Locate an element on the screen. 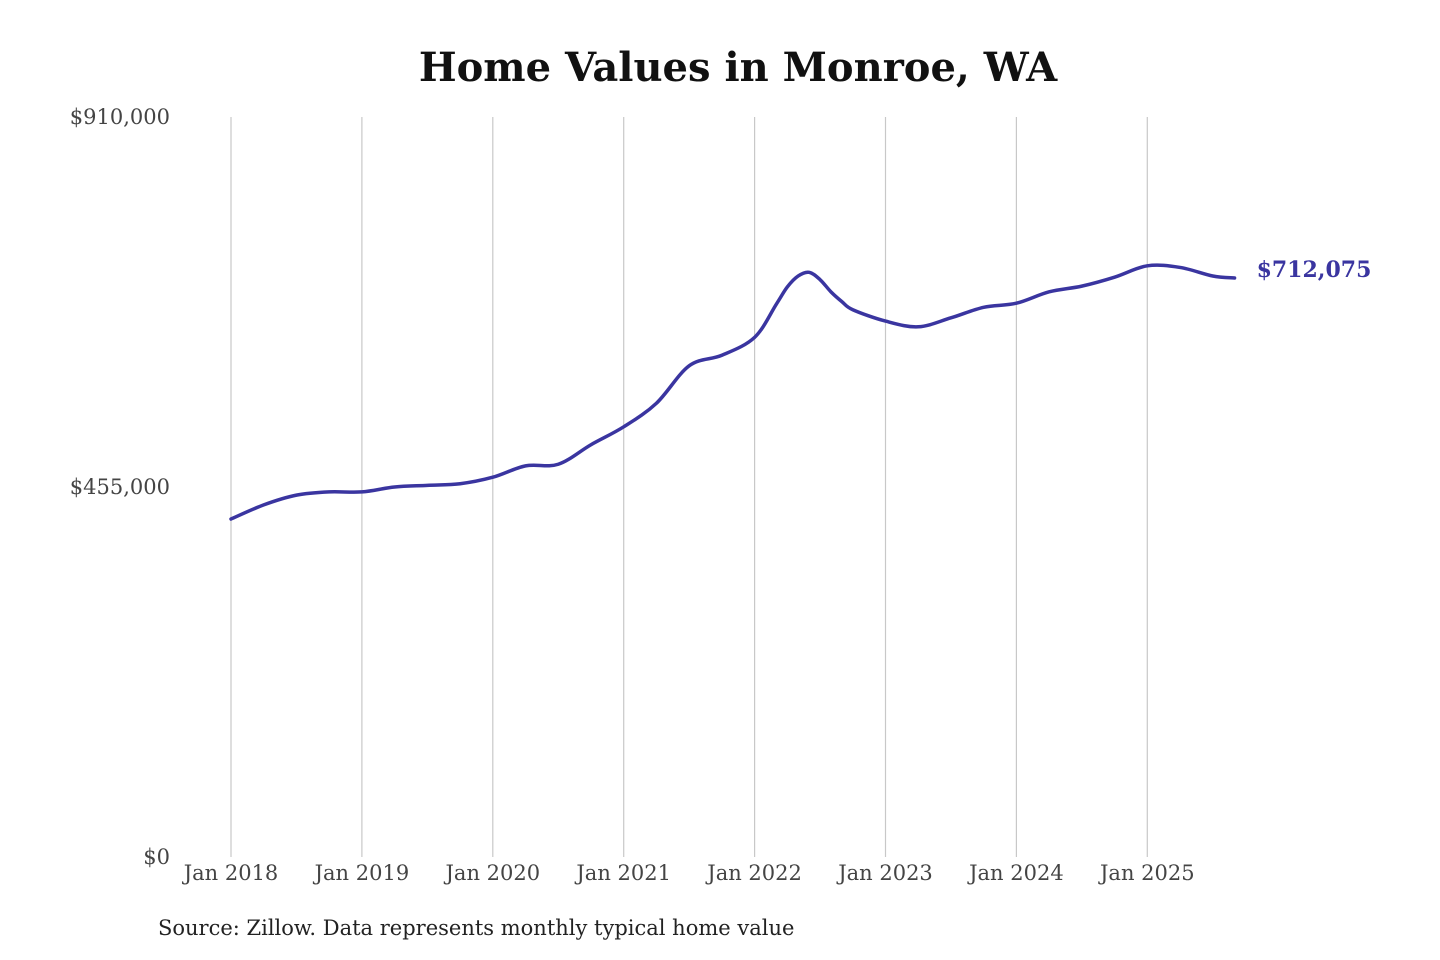 Image resolution: width=1440 pixels, height=960 pixels. x-tick-label: Jan 2024 is located at coordinates (1015, 873).